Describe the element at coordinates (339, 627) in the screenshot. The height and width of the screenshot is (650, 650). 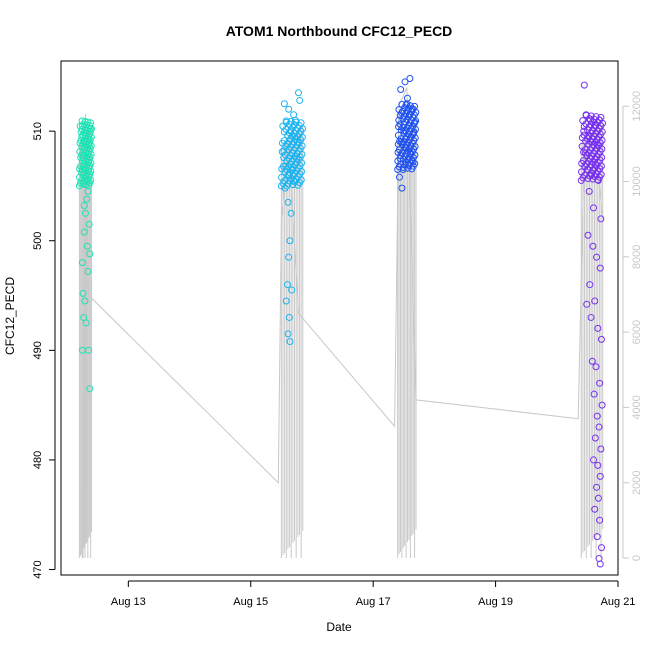
I see `x-axis-label: Date` at that location.